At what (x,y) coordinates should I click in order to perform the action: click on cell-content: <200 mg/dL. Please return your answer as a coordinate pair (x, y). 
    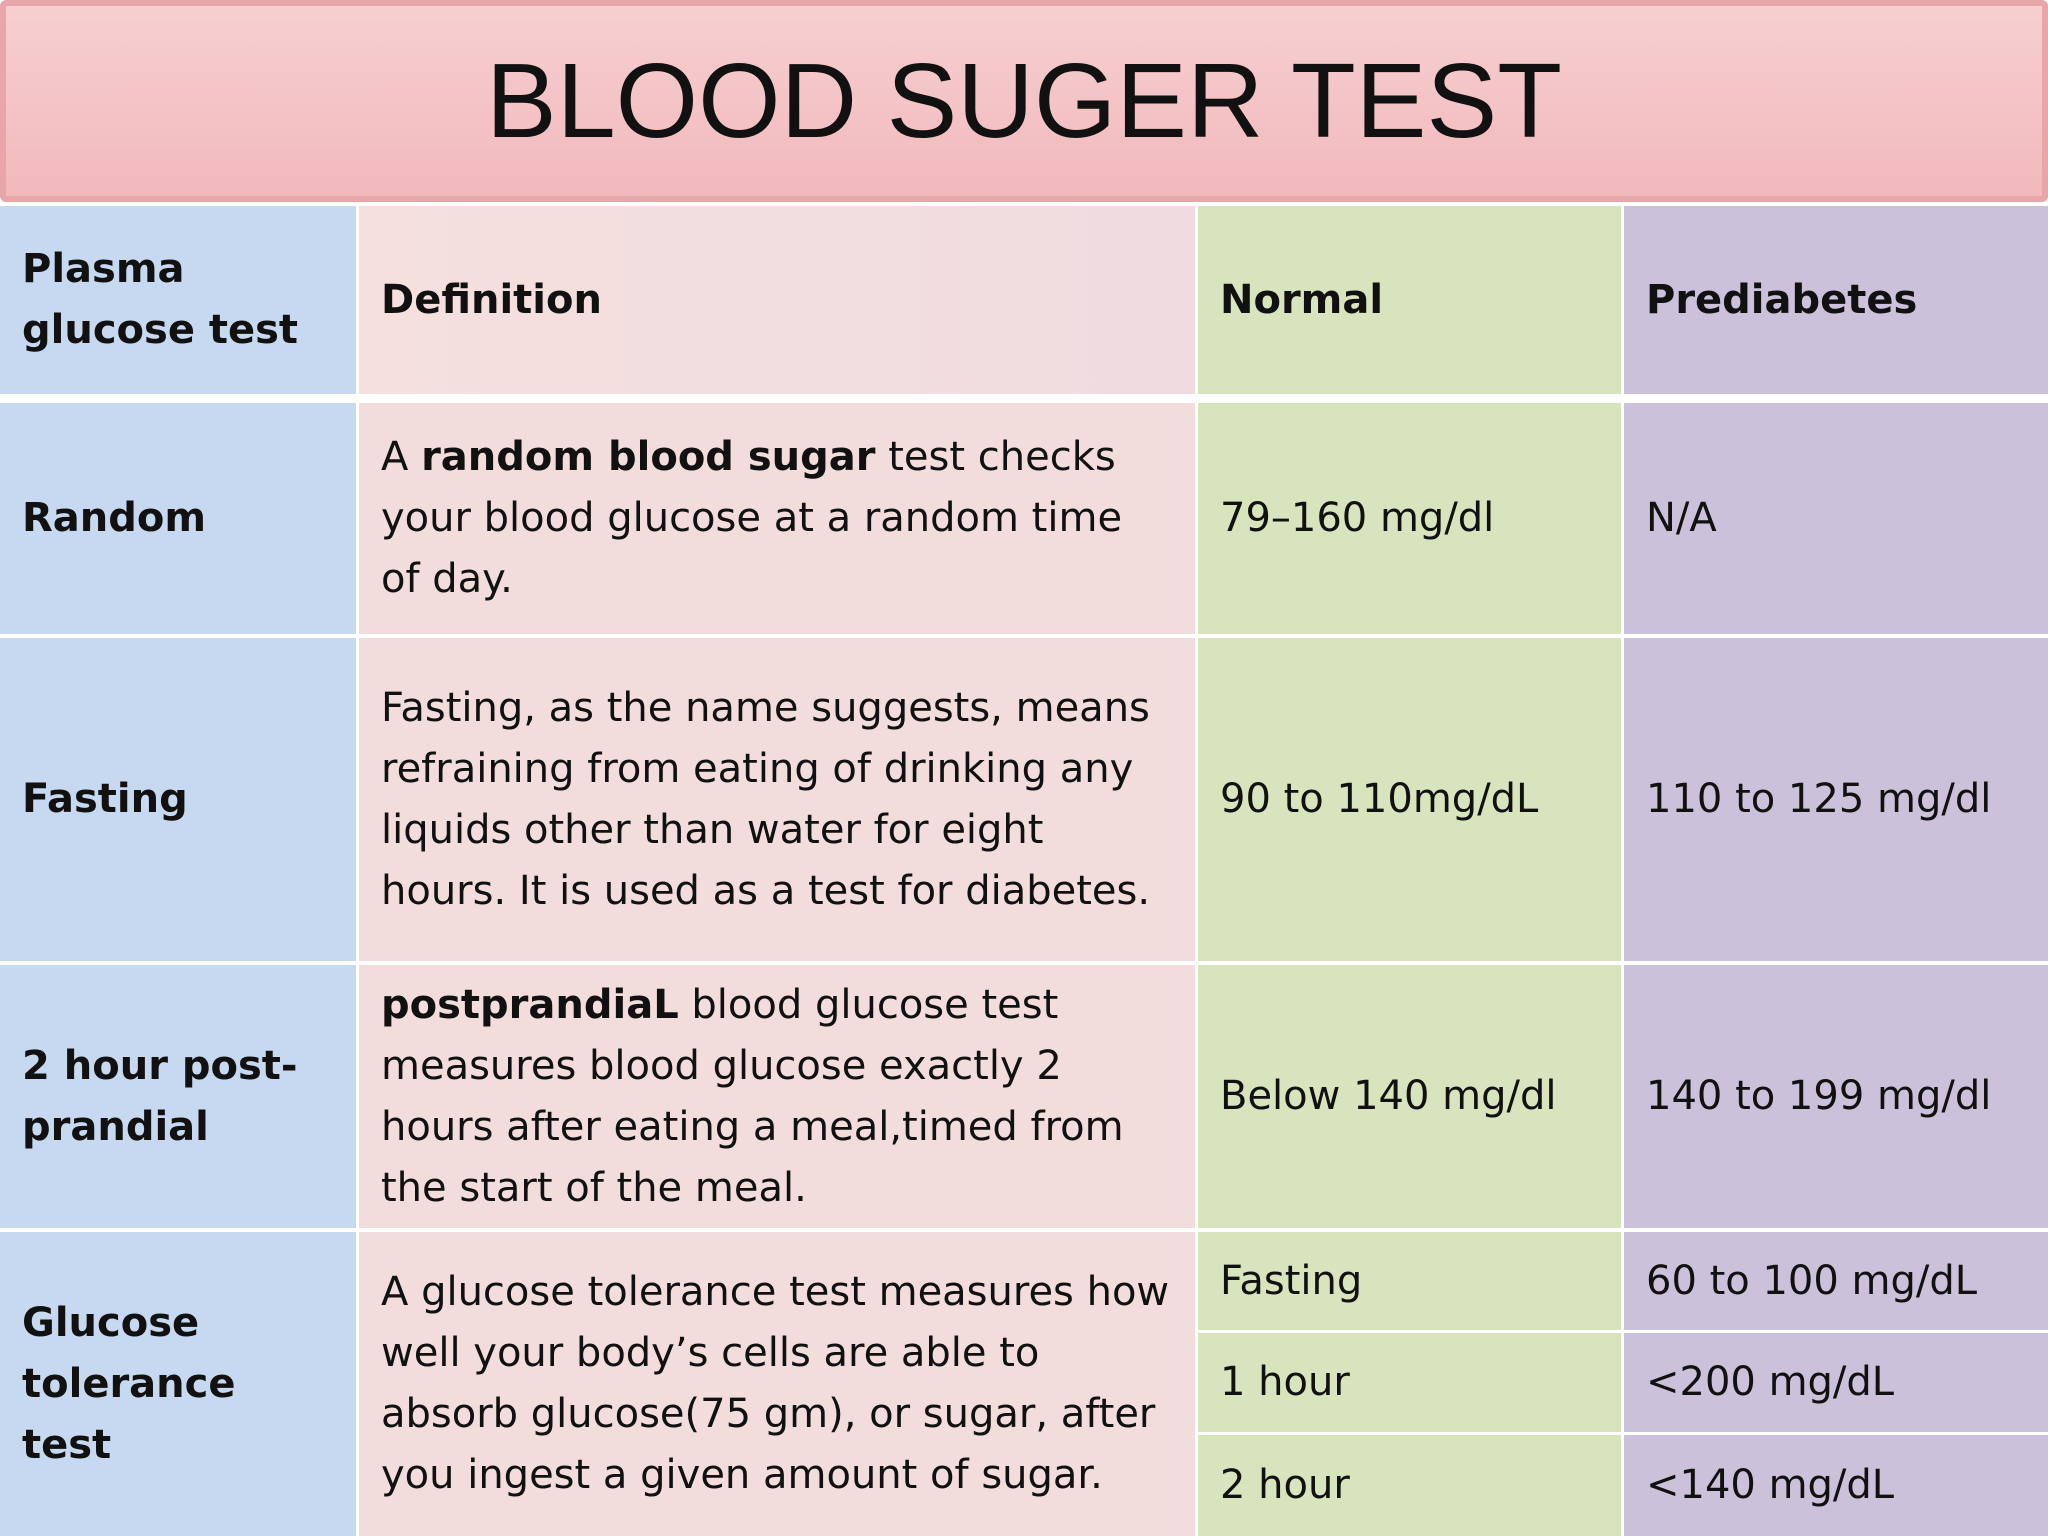
    Looking at the image, I should click on (1836, 1382).